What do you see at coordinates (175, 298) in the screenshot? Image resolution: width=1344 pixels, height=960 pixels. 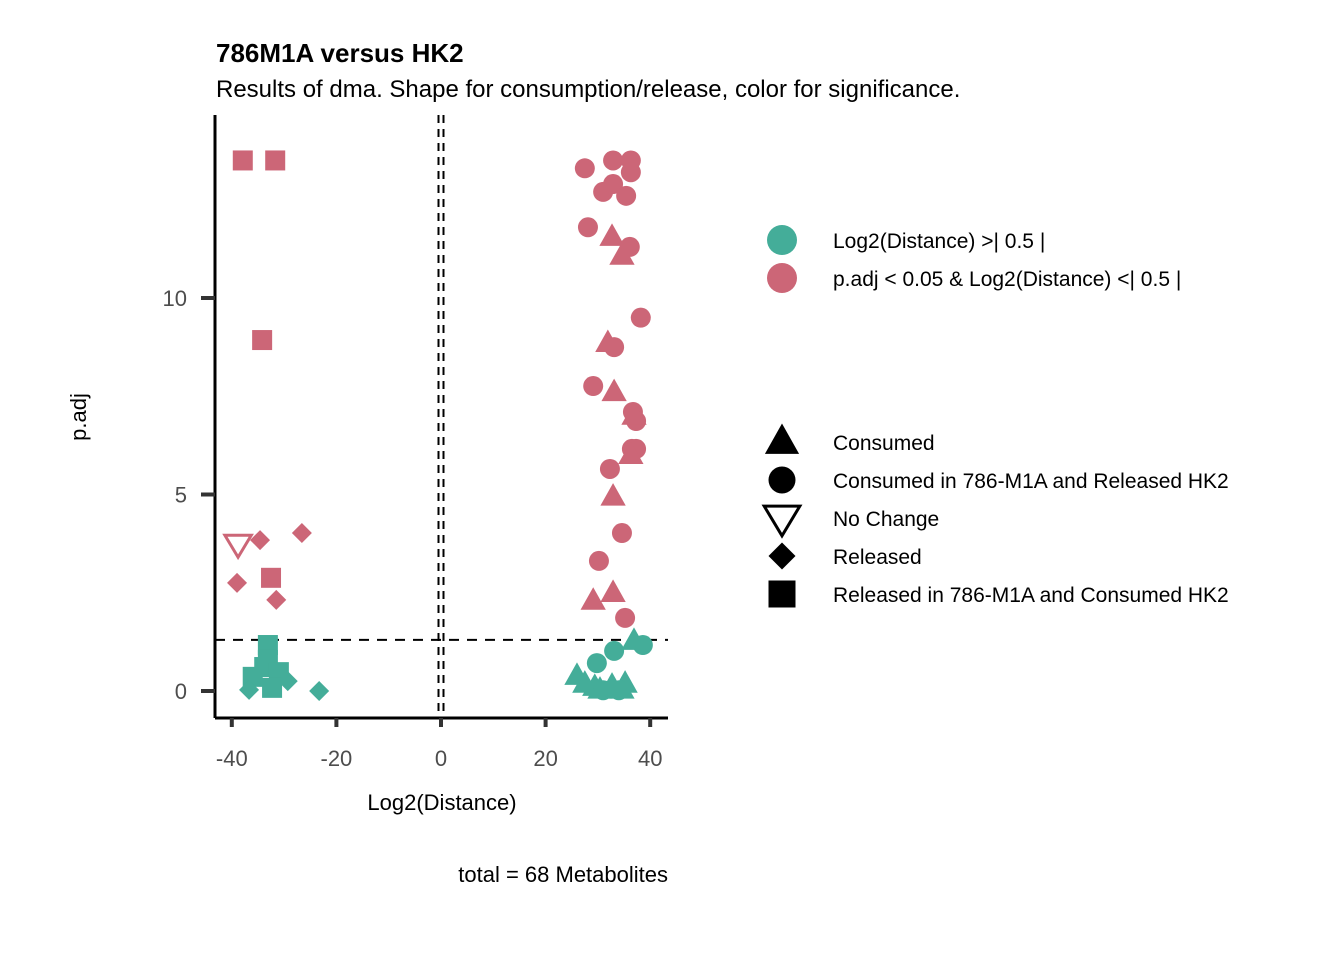 I see `y-tick-label: 10` at bounding box center [175, 298].